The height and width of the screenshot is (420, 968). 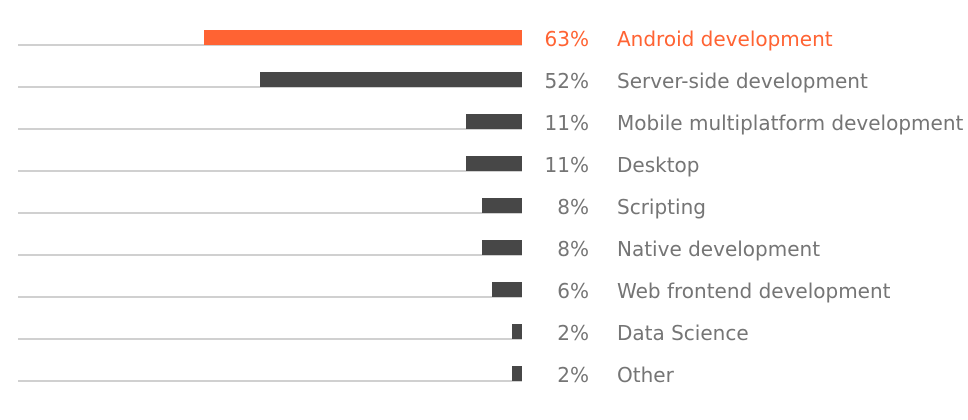 I want to click on chart-row: 63% Android development, so click(x=484, y=40).